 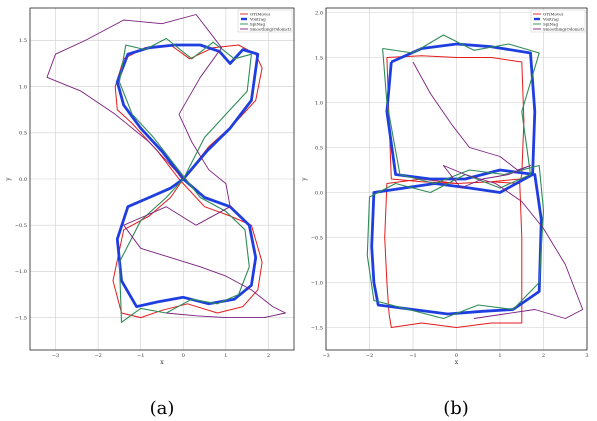 I want to click on x-tick-label: 3, so click(x=586, y=356).